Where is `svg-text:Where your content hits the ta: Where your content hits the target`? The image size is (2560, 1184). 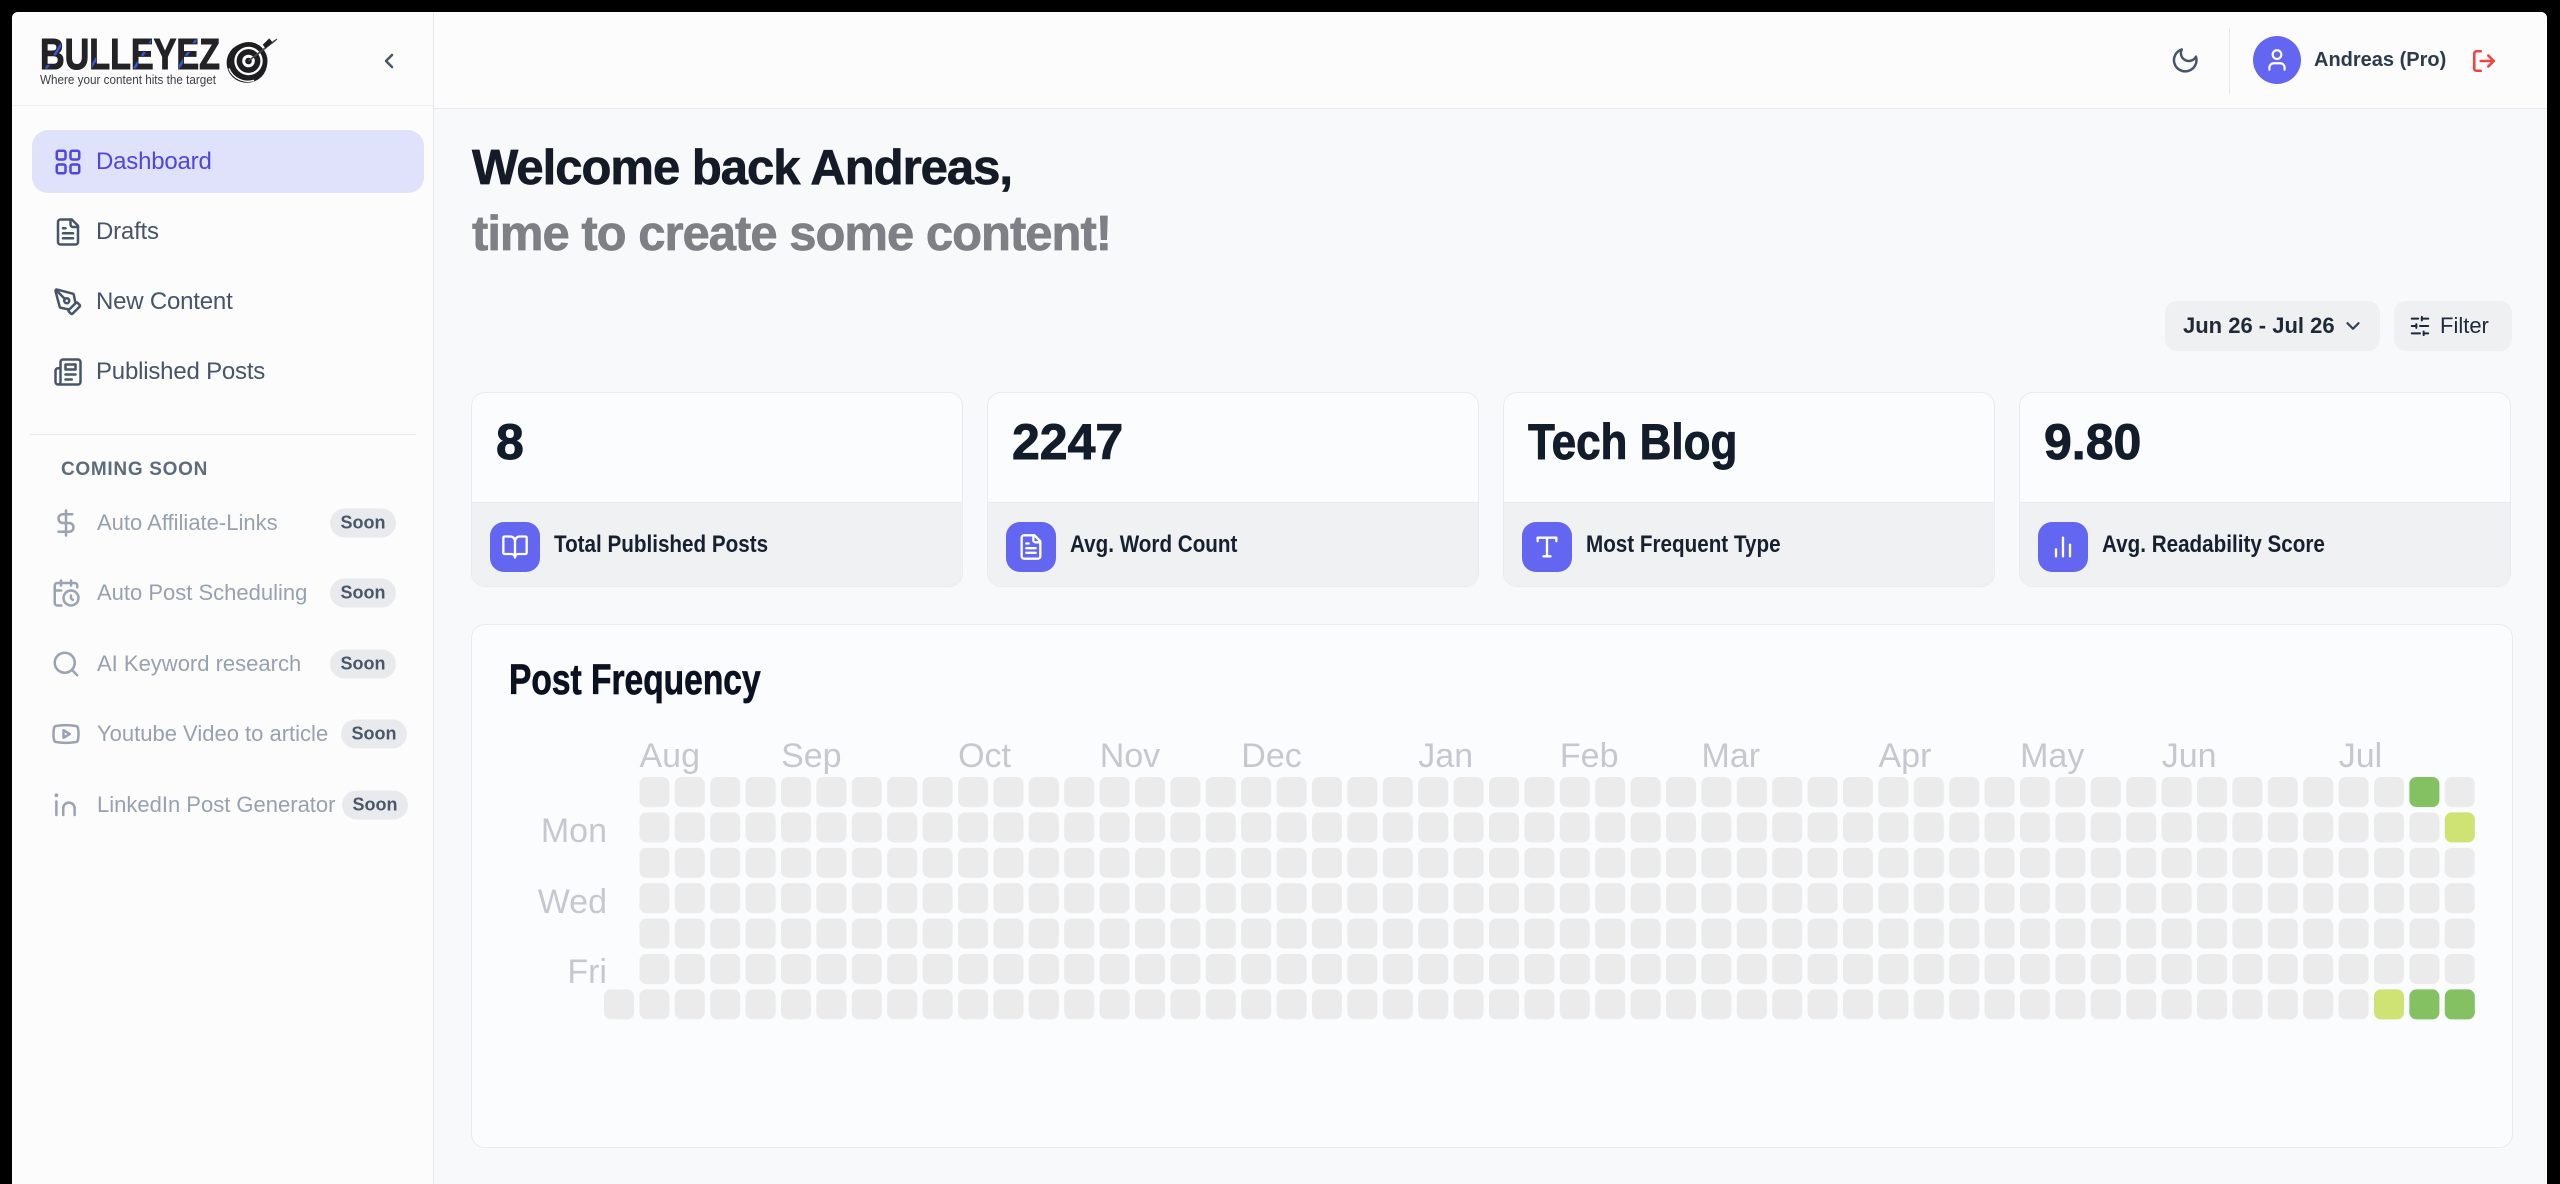
svg-text:Where your content hits the ta: Where your content hits the target is located at coordinates (128, 79).